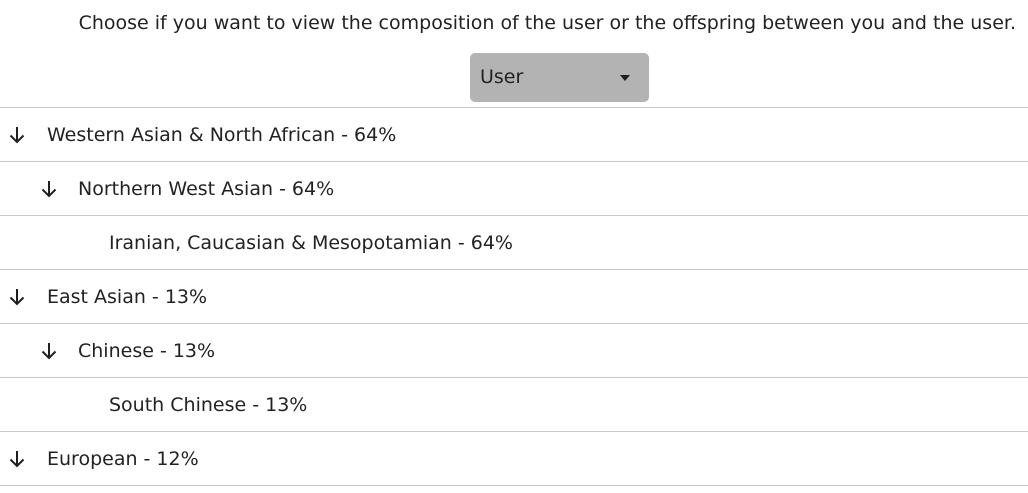 The height and width of the screenshot is (493, 1028). What do you see at coordinates (147, 351) in the screenshot?
I see `tree-row-label: Chinese - 13%` at bounding box center [147, 351].